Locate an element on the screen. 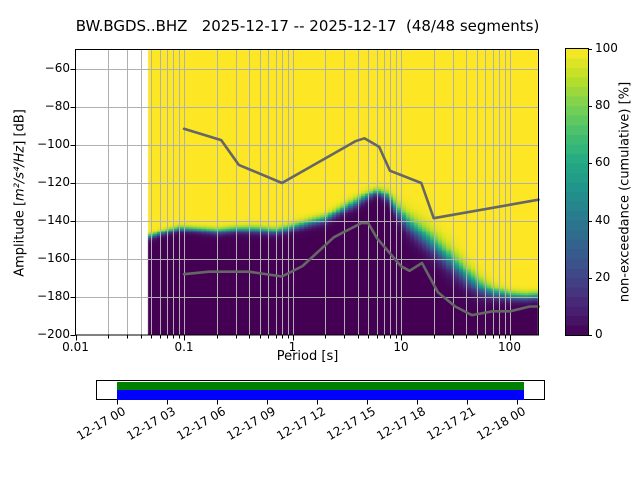 The width and height of the screenshot is (640, 480). colorbar-tick-label: 80 is located at coordinates (603, 105).